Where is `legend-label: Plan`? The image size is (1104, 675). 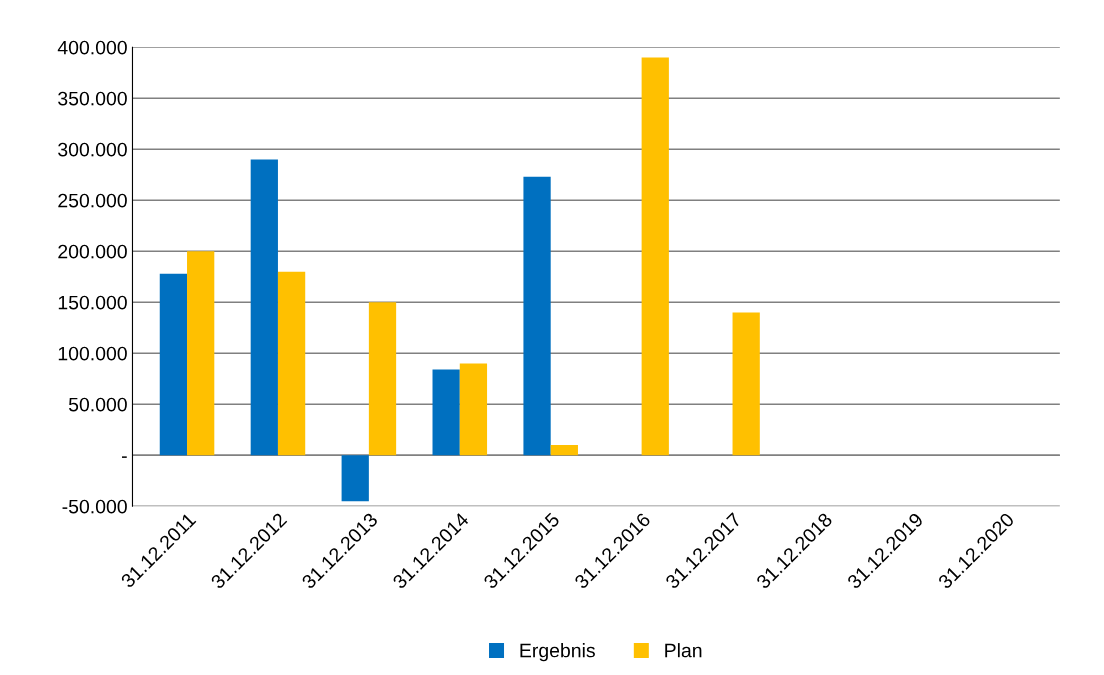
legend-label: Plan is located at coordinates (683, 650).